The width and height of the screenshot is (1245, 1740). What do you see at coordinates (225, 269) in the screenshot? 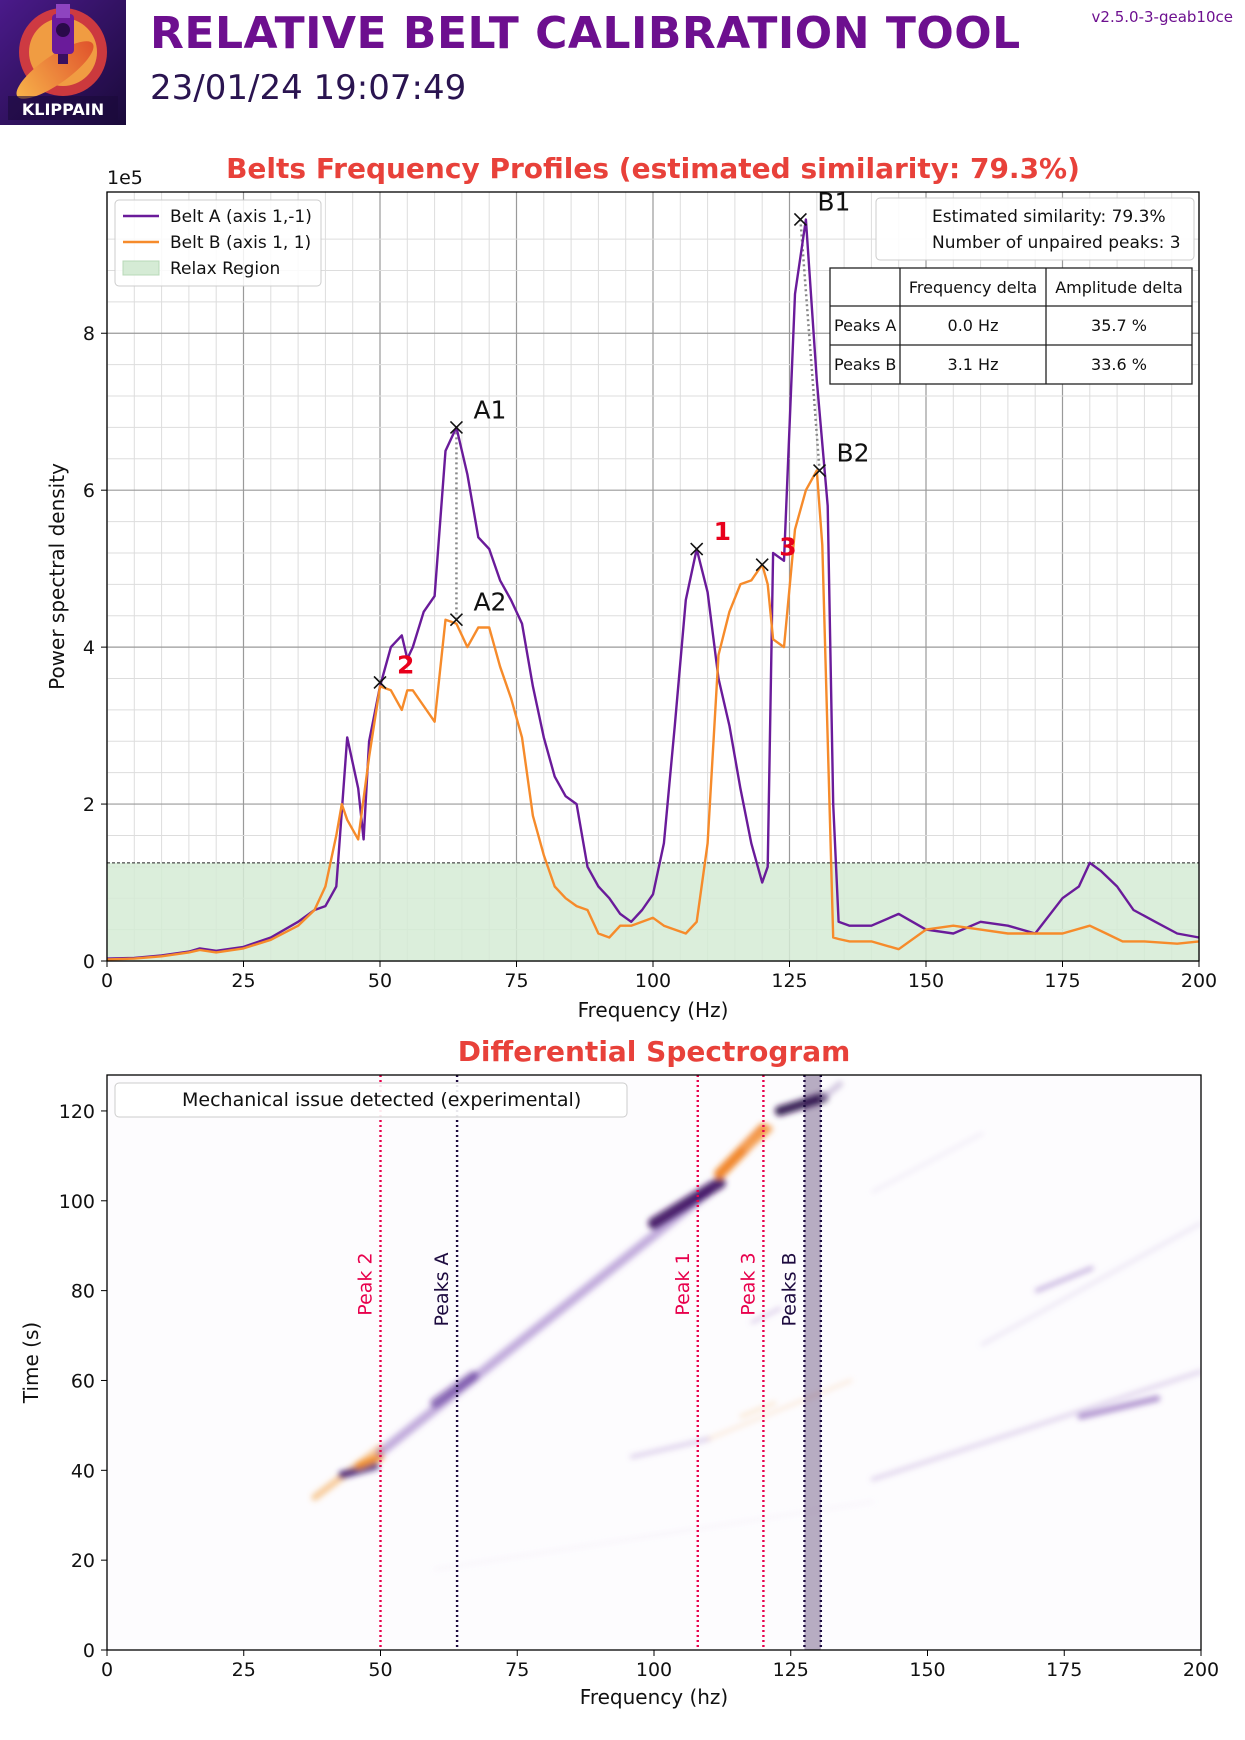
I see `legend-label: Relax Region` at bounding box center [225, 269].